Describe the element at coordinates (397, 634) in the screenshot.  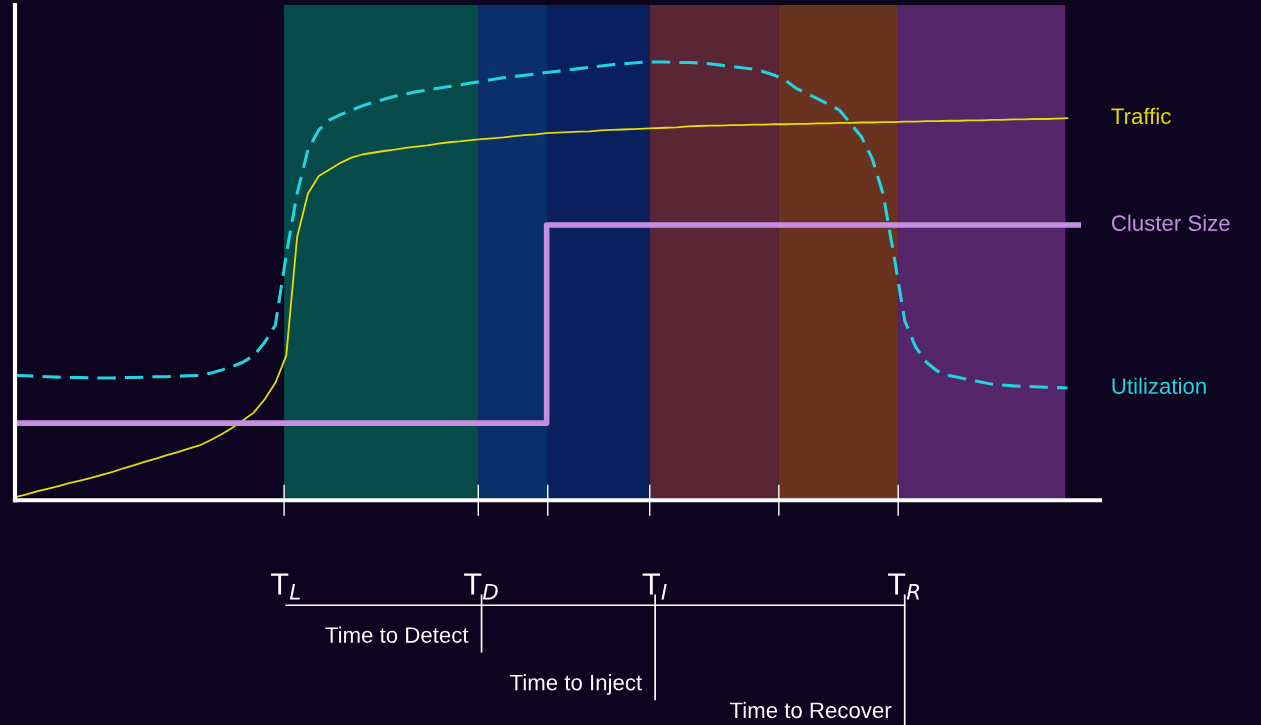
I see `text: Time to Detect` at that location.